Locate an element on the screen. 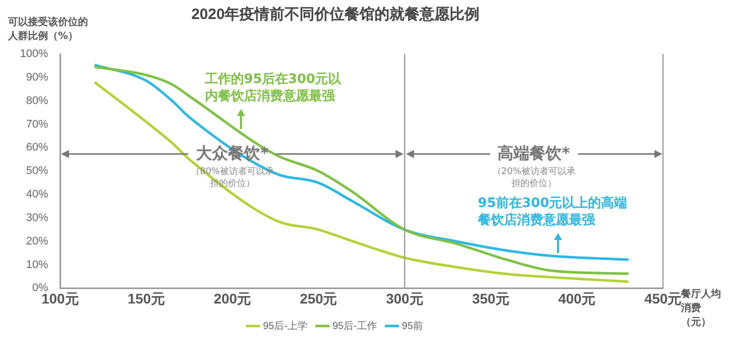  y-tick-label: 80% is located at coordinates (37, 100).